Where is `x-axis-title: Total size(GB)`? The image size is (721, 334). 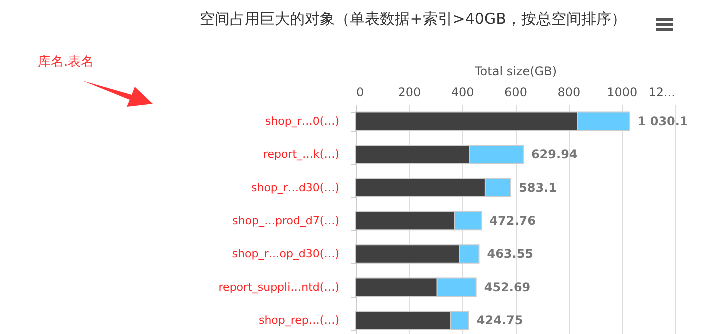 x-axis-title: Total size(GB) is located at coordinates (516, 71).